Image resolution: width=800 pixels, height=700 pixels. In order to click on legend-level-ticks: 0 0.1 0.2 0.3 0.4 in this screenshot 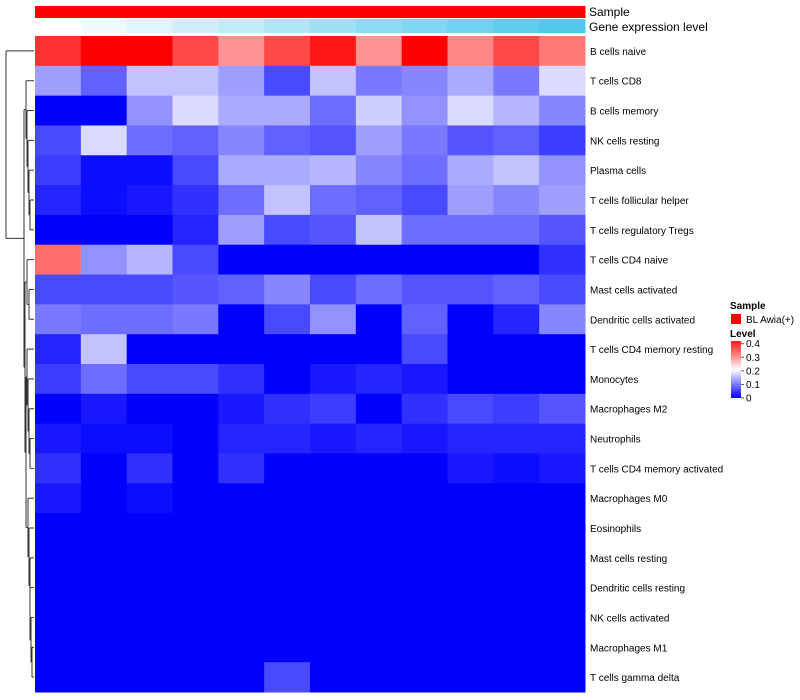, I will do `click(750, 372)`.